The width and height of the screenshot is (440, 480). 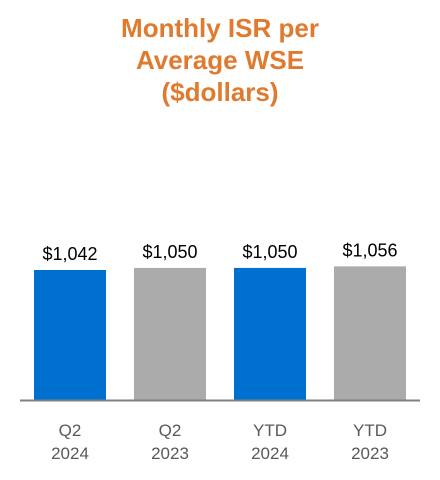 What do you see at coordinates (70, 453) in the screenshot?
I see `tick-label-1-line-2: 2024` at bounding box center [70, 453].